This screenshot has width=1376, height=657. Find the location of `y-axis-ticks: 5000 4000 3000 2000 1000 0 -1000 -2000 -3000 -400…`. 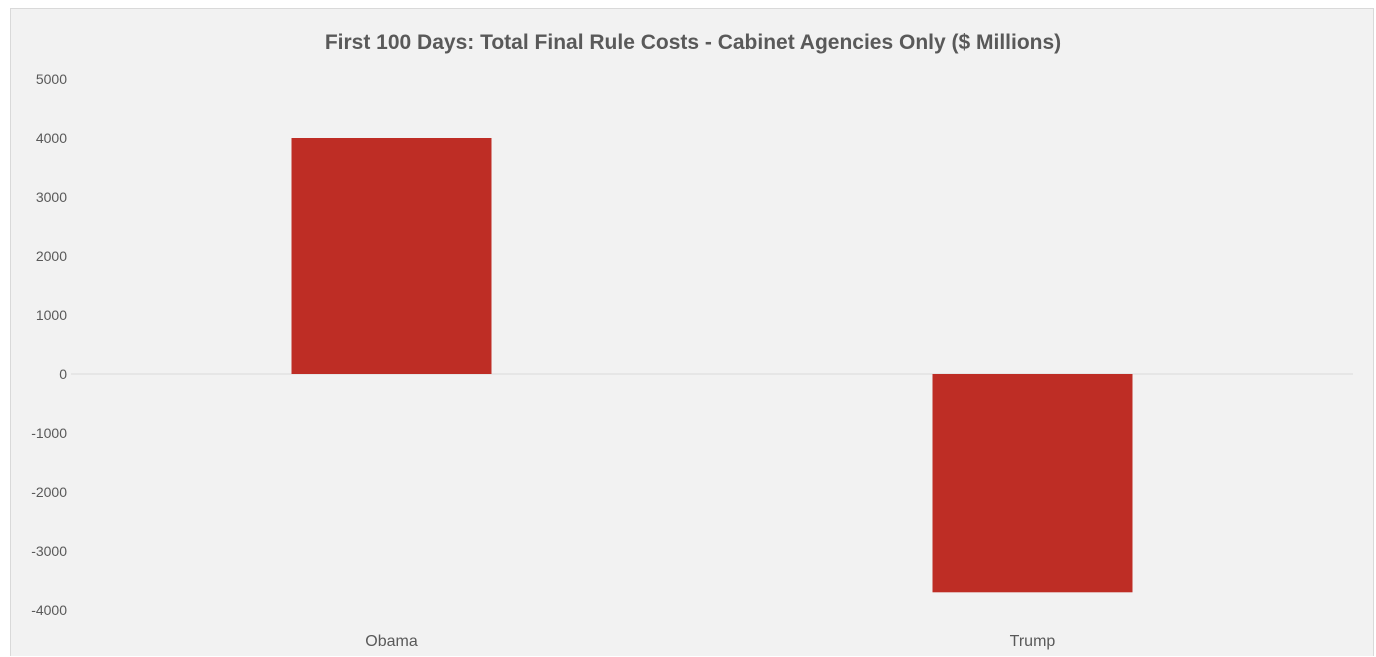

y-axis-ticks: 5000 4000 3000 2000 1000 0 -1000 -2000 -3000 -400… is located at coordinates (49, 344).